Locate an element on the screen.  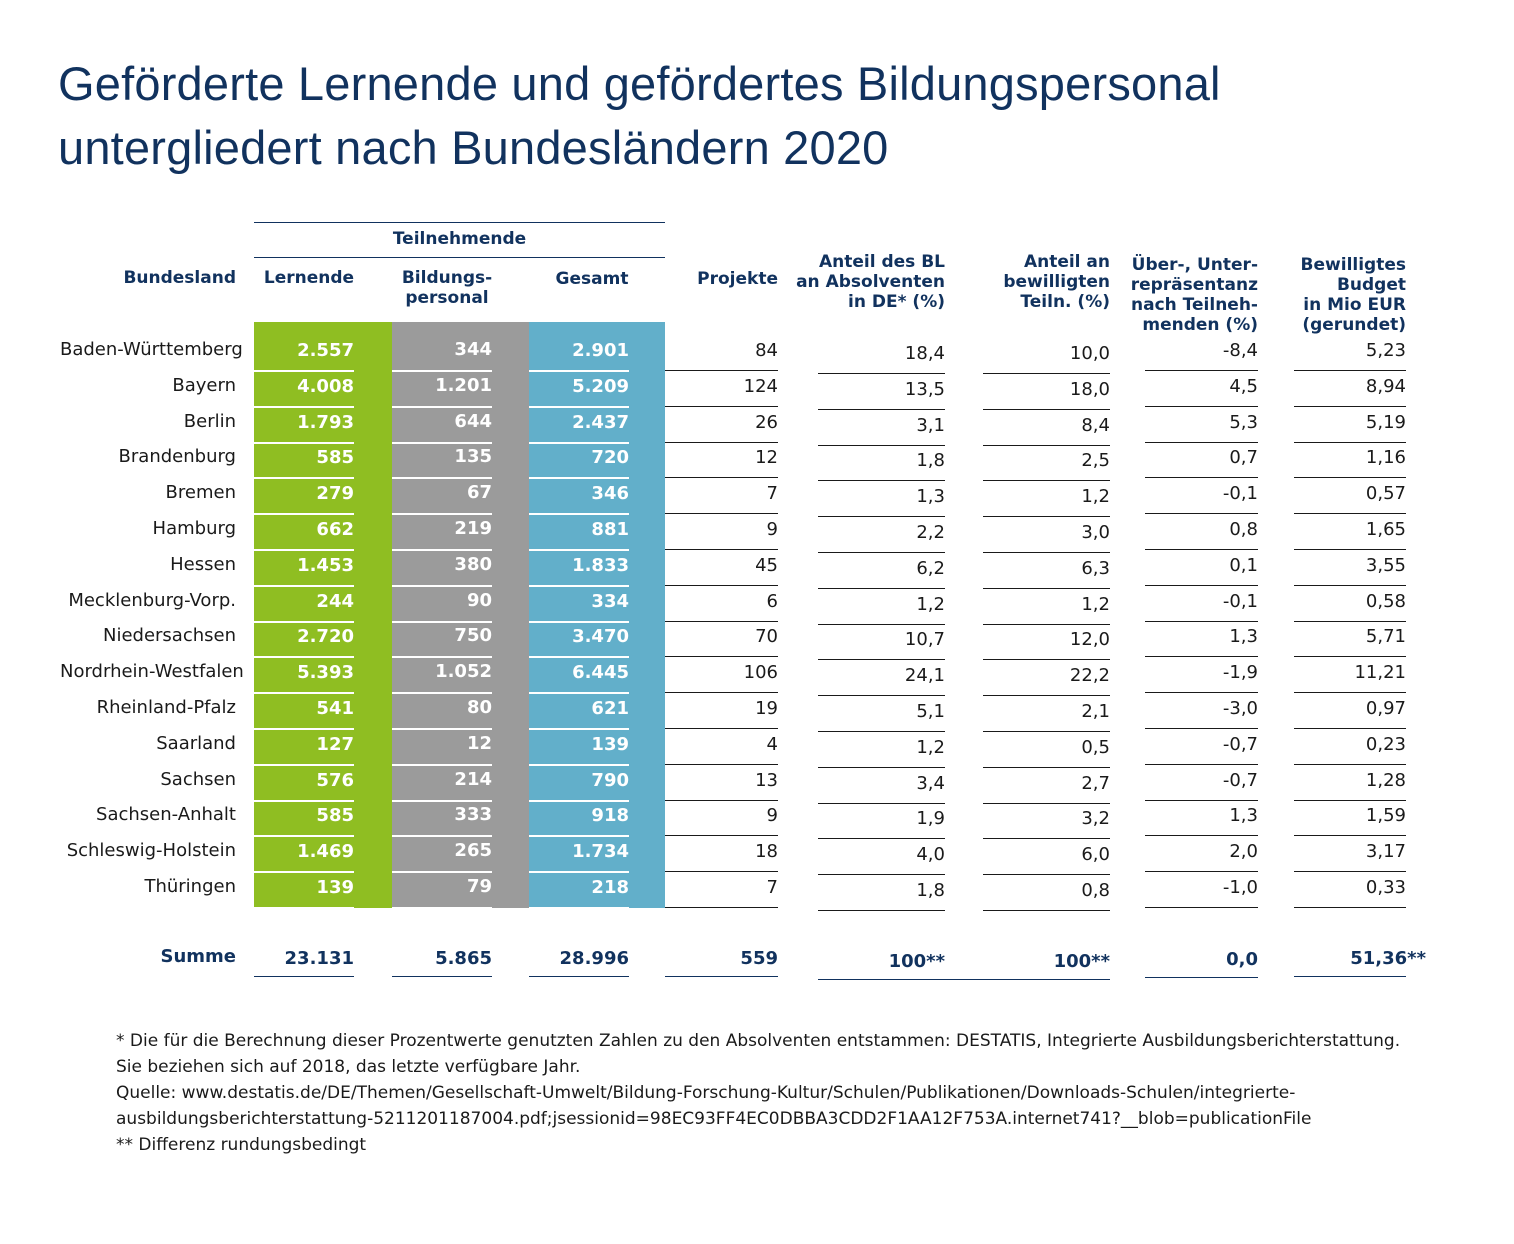
cell-anteil-bl: 13,5 is located at coordinates (924, 389).